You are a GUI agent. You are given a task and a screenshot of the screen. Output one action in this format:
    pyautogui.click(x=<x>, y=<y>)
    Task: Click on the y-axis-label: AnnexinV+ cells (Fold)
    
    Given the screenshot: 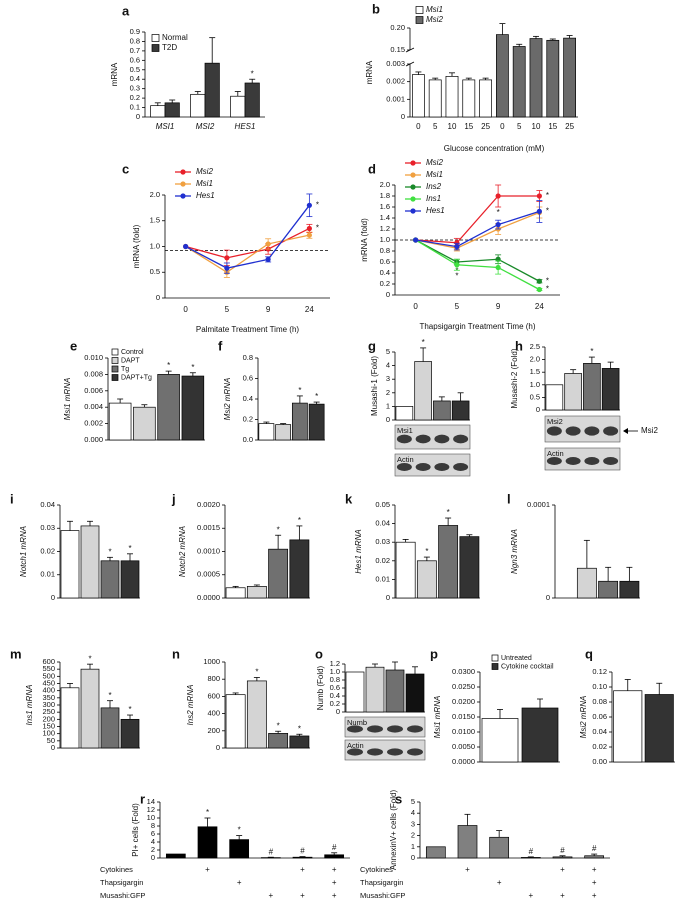 What is the action you would take?
    pyautogui.click(x=393, y=830)
    